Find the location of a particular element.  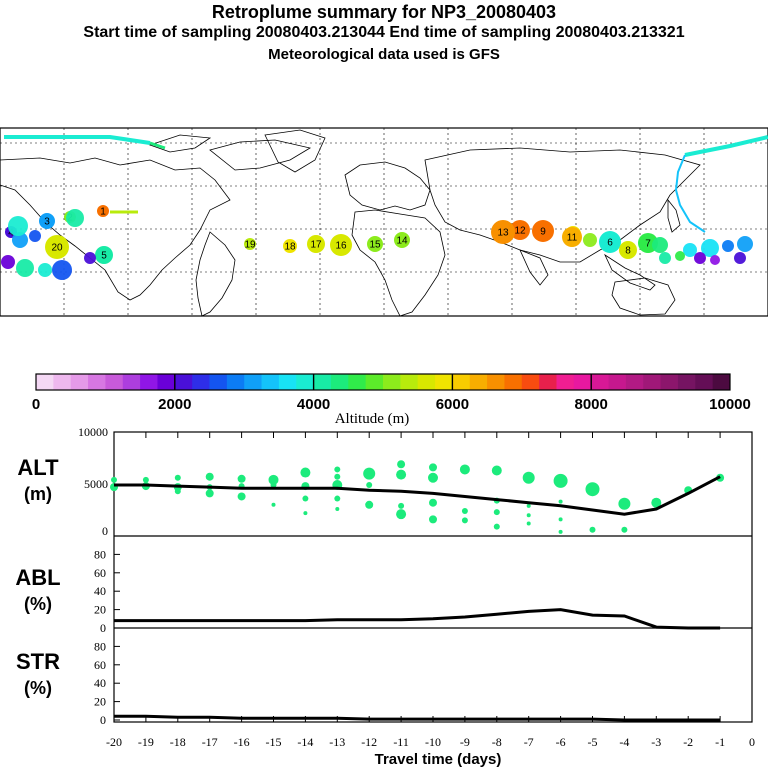

x-tick-label--3: -3 is located at coordinates (656, 742).